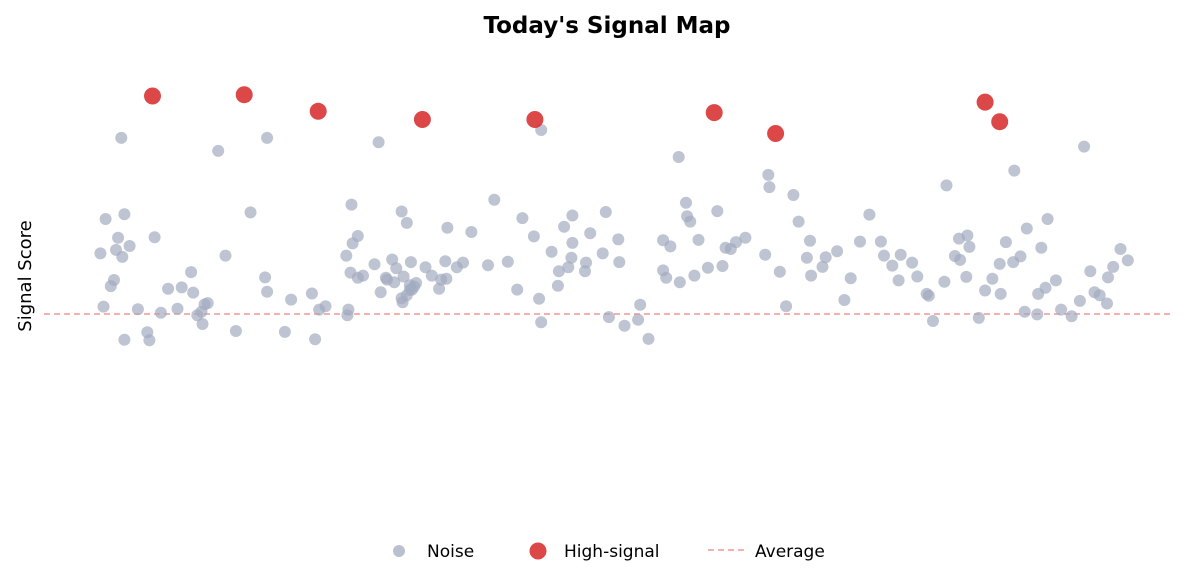 This screenshot has height=584, width=1185. What do you see at coordinates (399, 551) in the screenshot?
I see `legend-noise-marker` at bounding box center [399, 551].